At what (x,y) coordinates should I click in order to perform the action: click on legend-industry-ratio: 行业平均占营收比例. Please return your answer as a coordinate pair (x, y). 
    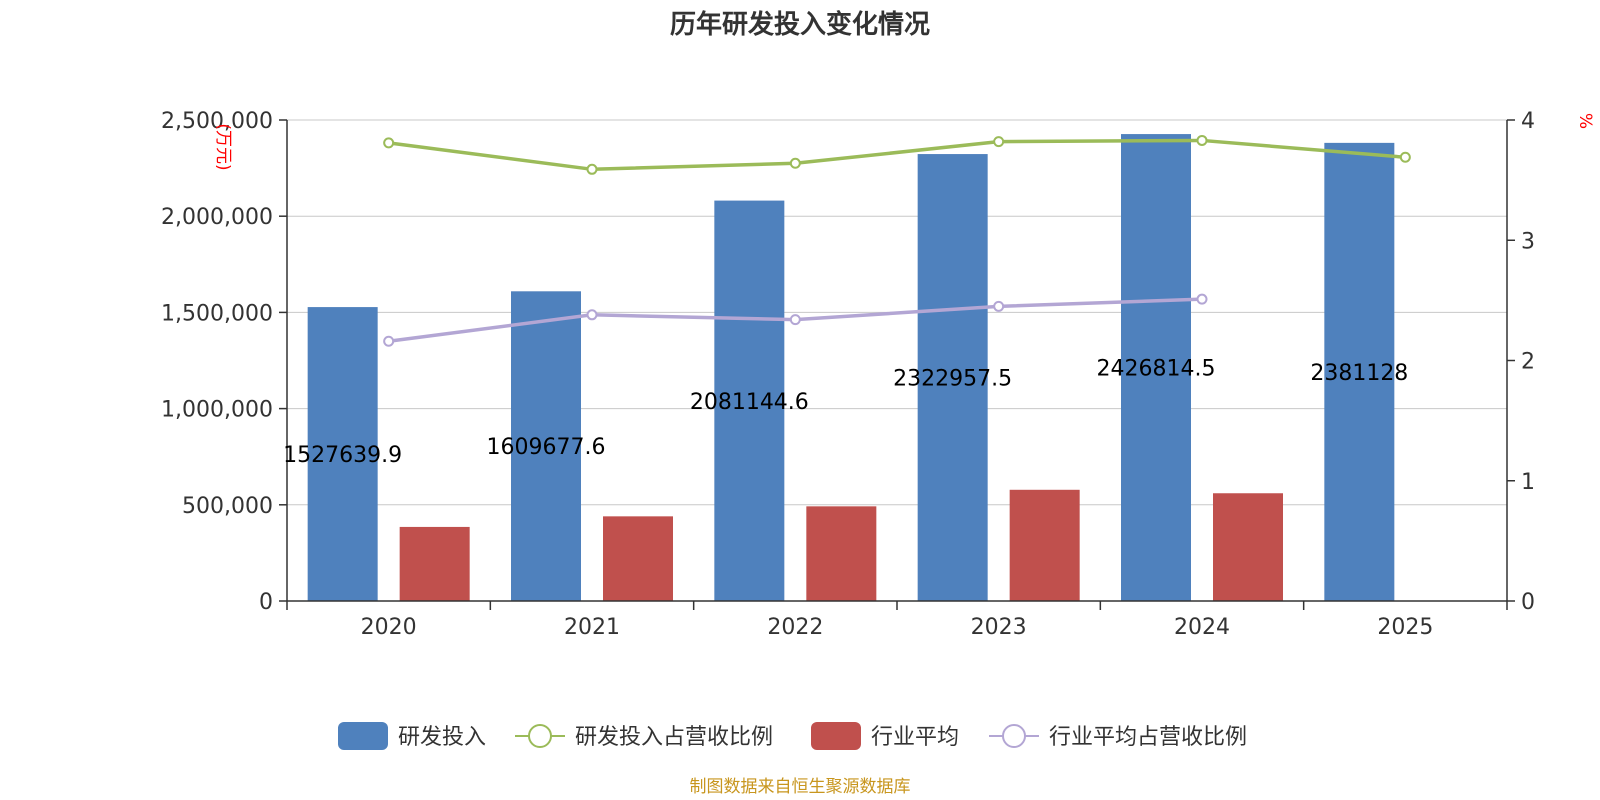
    Looking at the image, I should click on (1118, 737).